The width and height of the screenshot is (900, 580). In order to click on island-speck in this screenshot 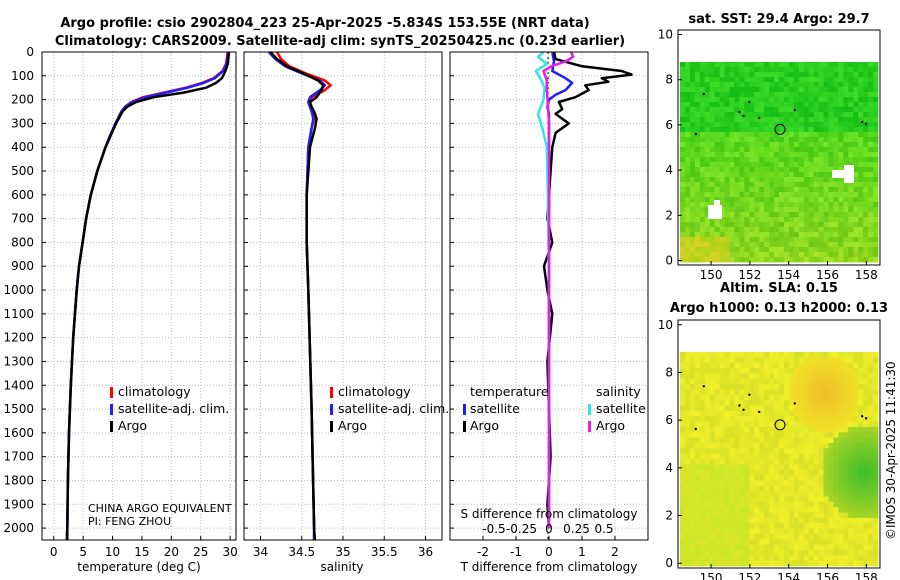, I will do `click(749, 394)`.